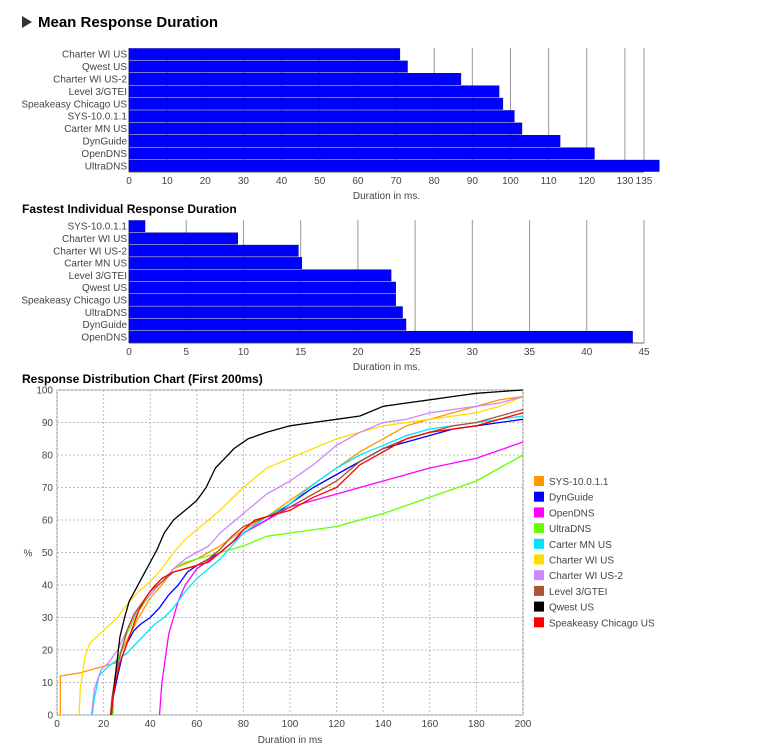 Image resolution: width=768 pixels, height=749 pixels. Describe the element at coordinates (48, 553) in the screenshot. I see `y-tick-label: 50` at that location.